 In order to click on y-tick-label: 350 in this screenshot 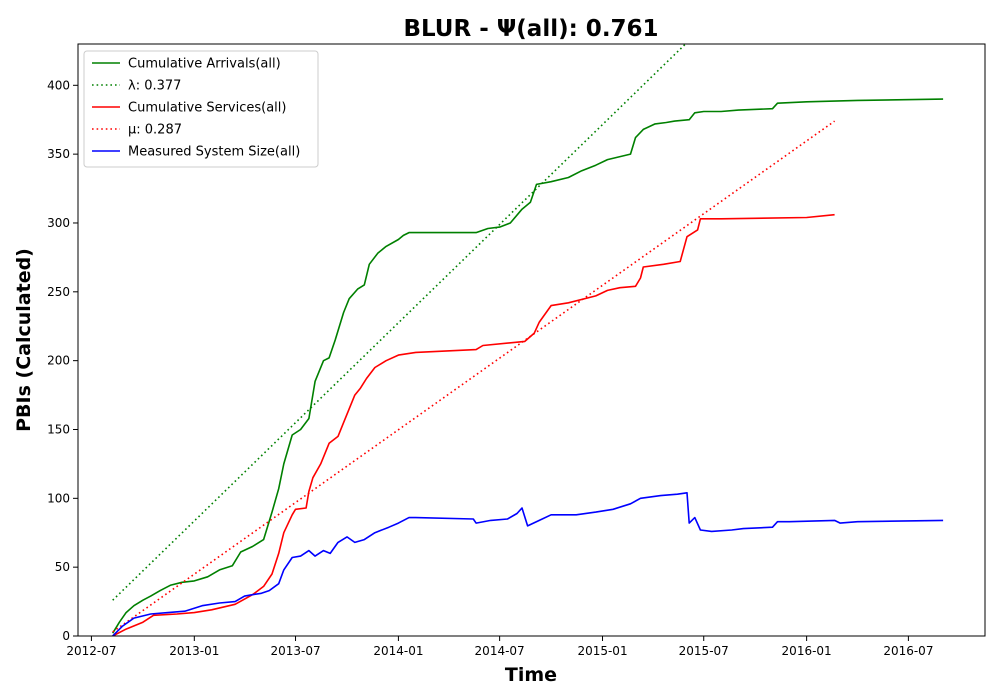, I will do `click(58, 154)`.